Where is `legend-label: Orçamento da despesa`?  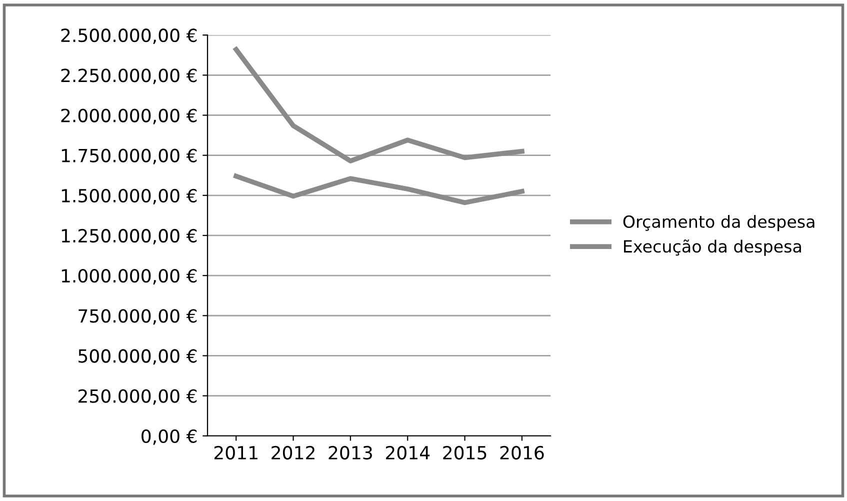 legend-label: Orçamento da despesa is located at coordinates (718, 223).